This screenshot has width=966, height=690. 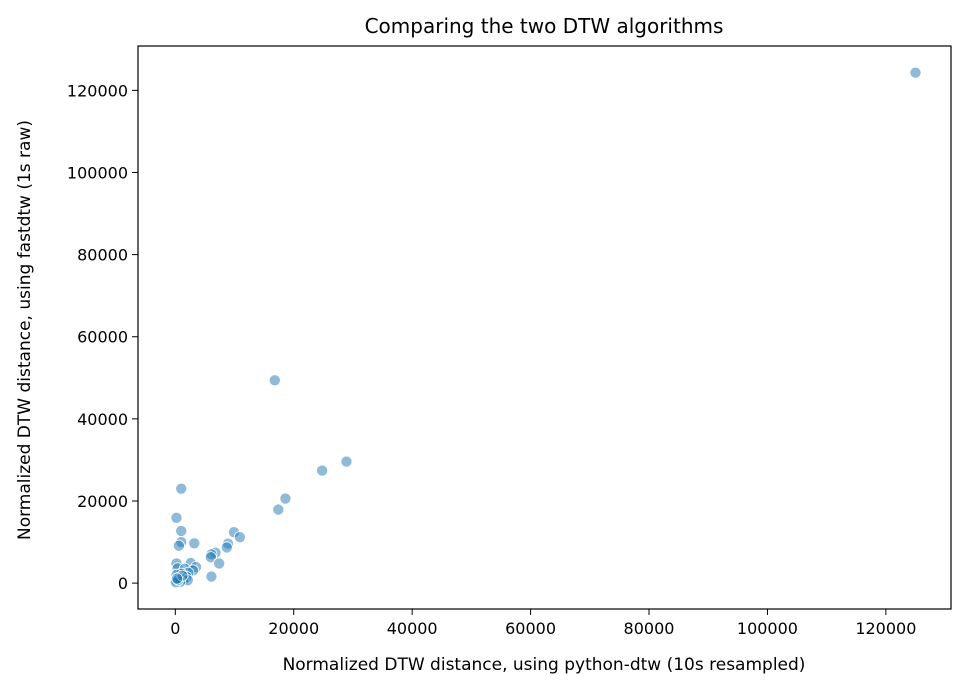 What do you see at coordinates (102, 419) in the screenshot?
I see `y-tick-label: 40000` at bounding box center [102, 419].